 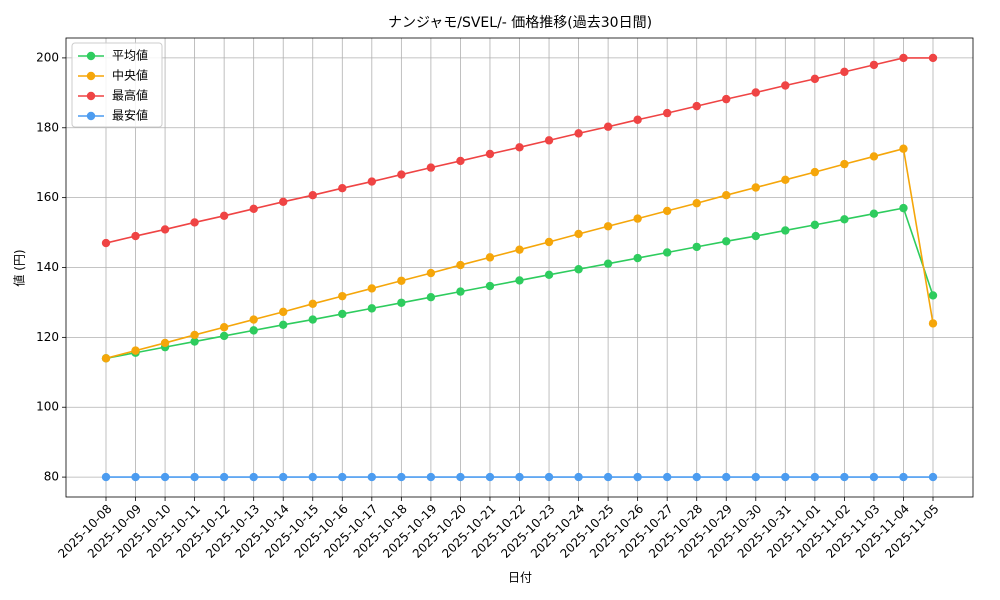 I want to click on y-tick-label: 200, so click(x=47, y=57).